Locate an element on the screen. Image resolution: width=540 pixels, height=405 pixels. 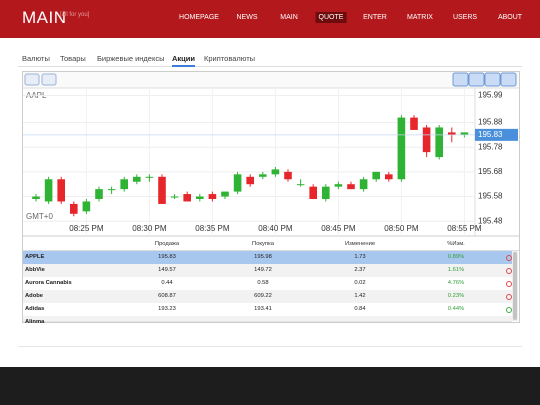
nav-item: ENTER is located at coordinates (375, 17).